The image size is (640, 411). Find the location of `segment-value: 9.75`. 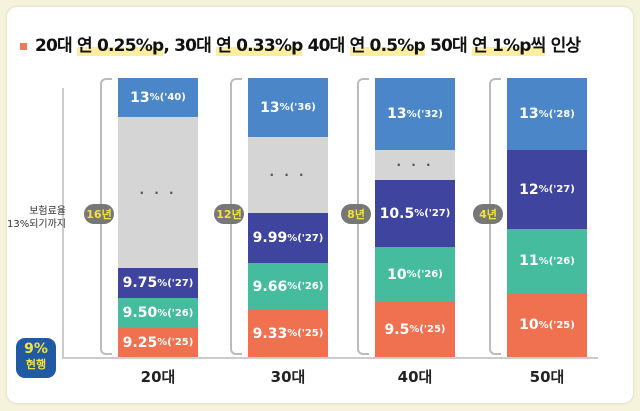

segment-value: 9.75 is located at coordinates (140, 283).